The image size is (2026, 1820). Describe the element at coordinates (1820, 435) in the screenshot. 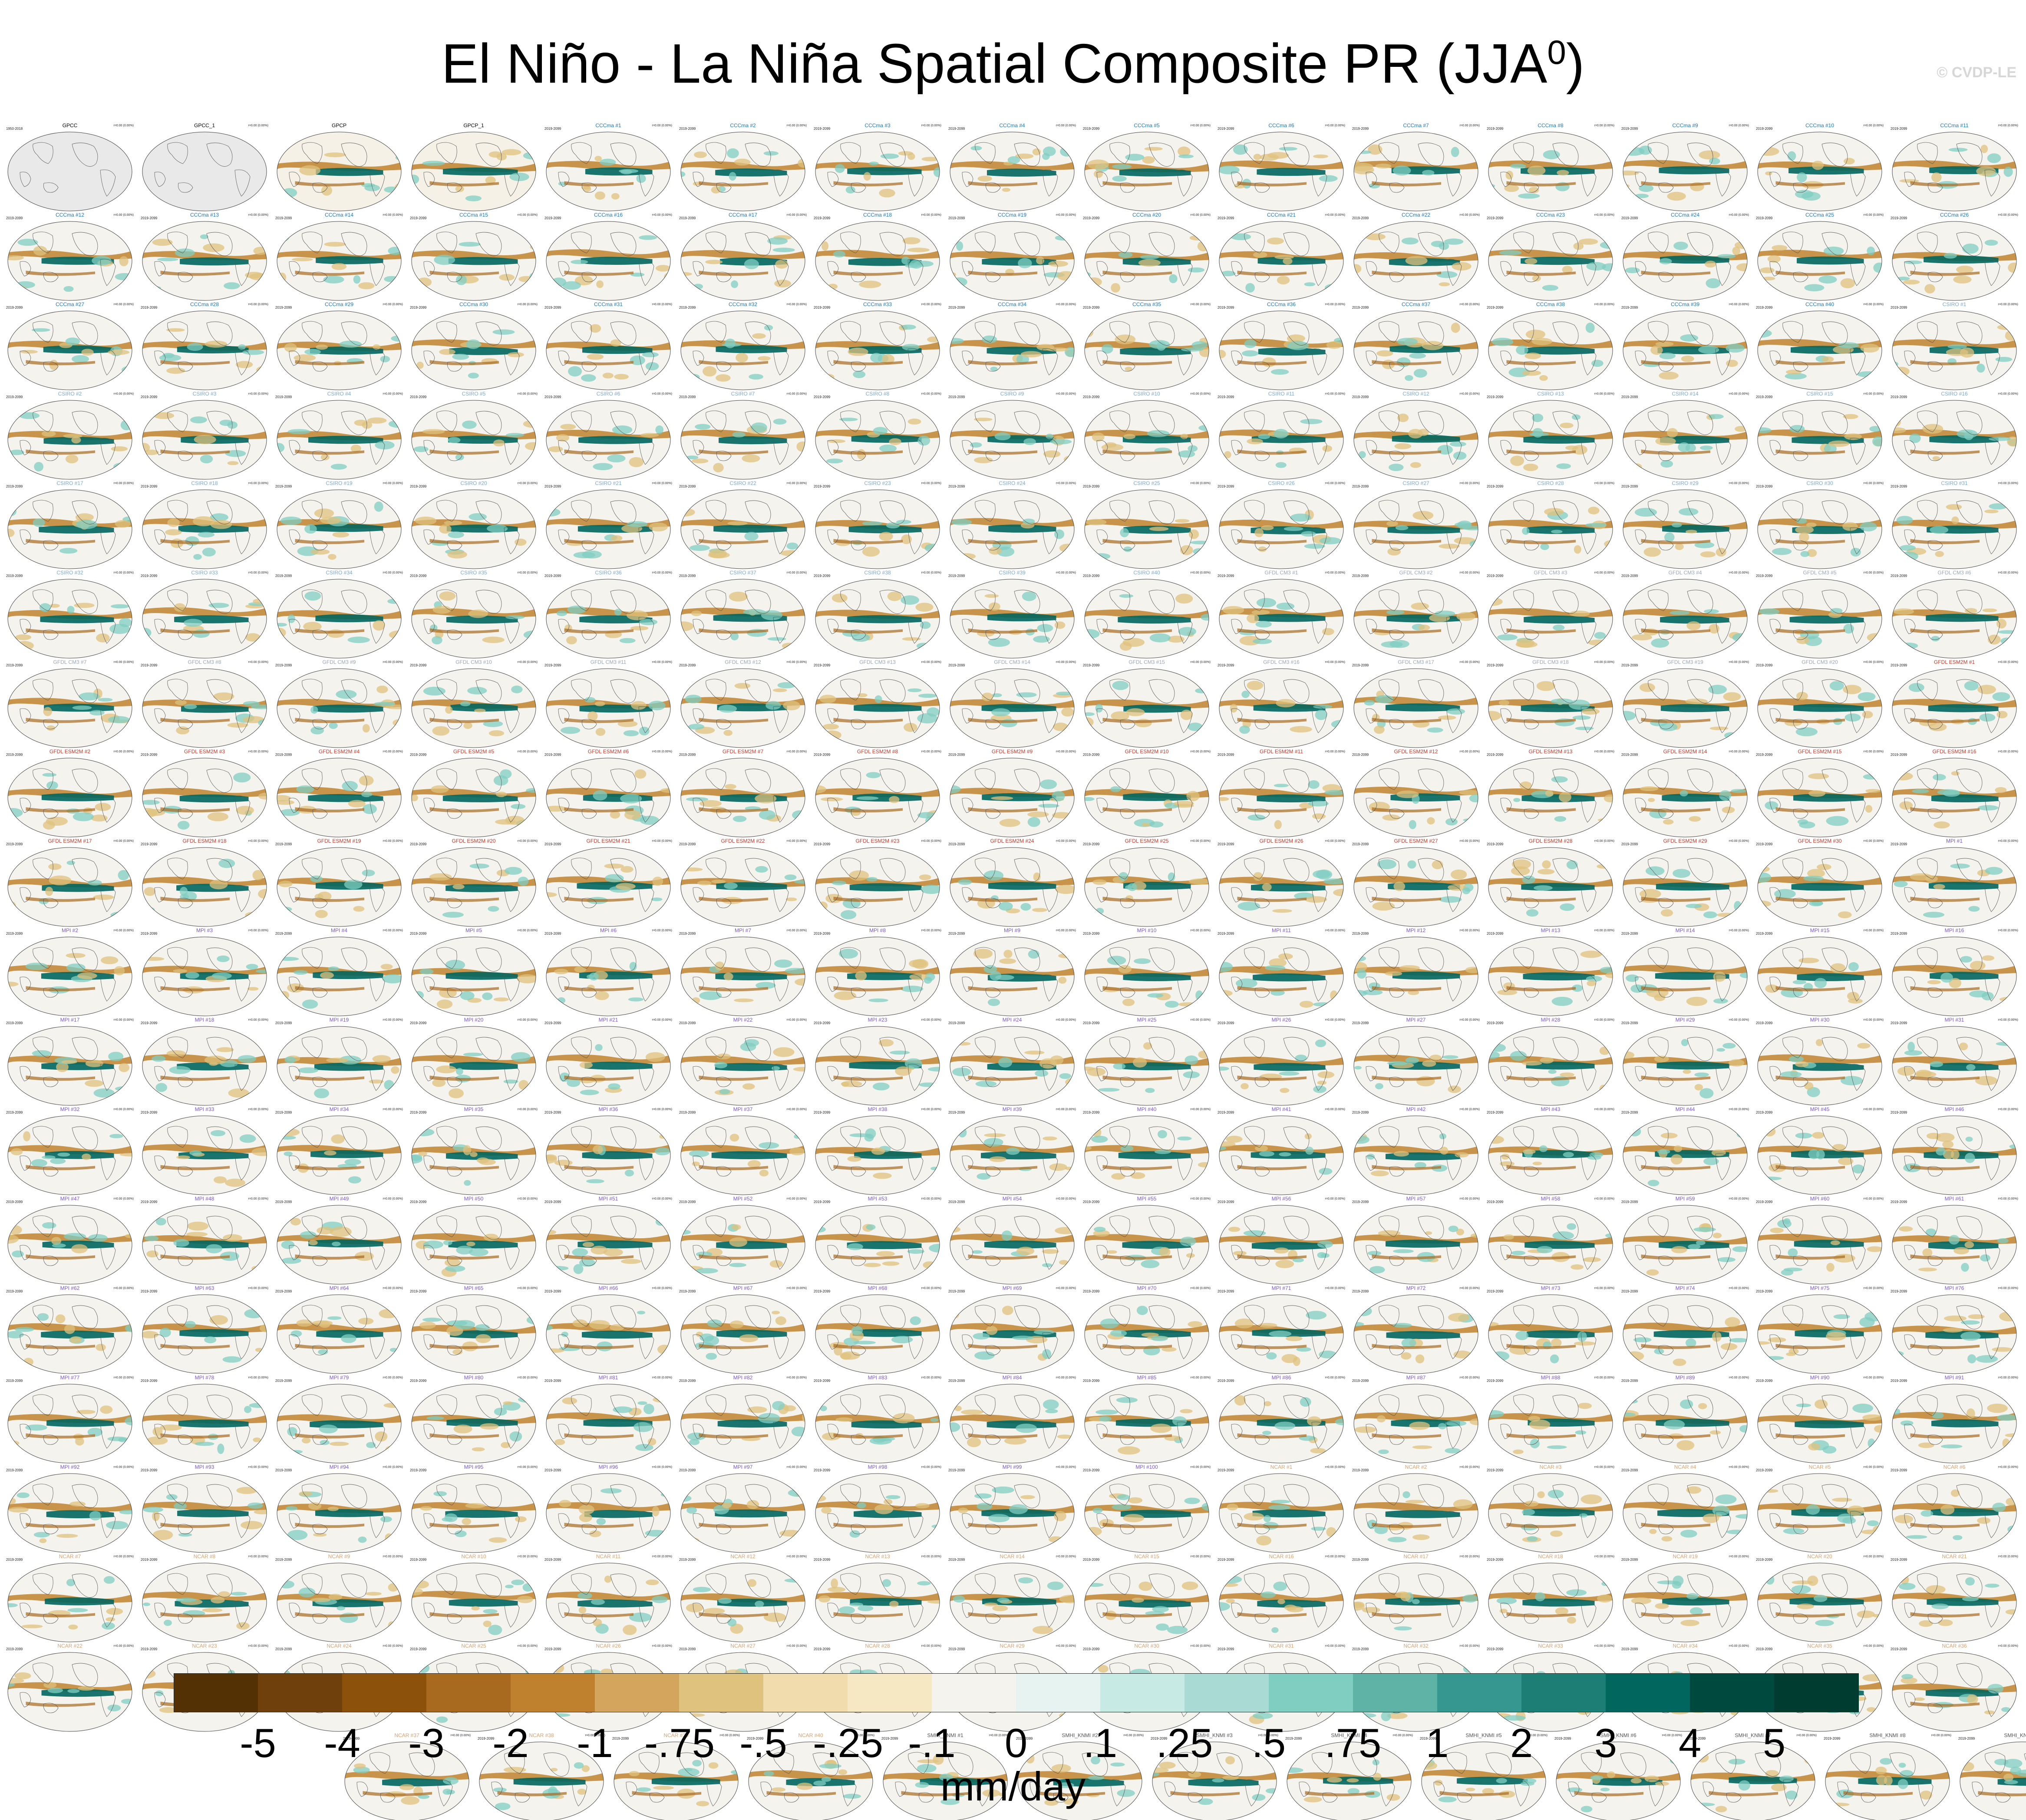

I see `map-panel: CSIRO #15 2019-2099 r=0.00 (0.00%)` at that location.